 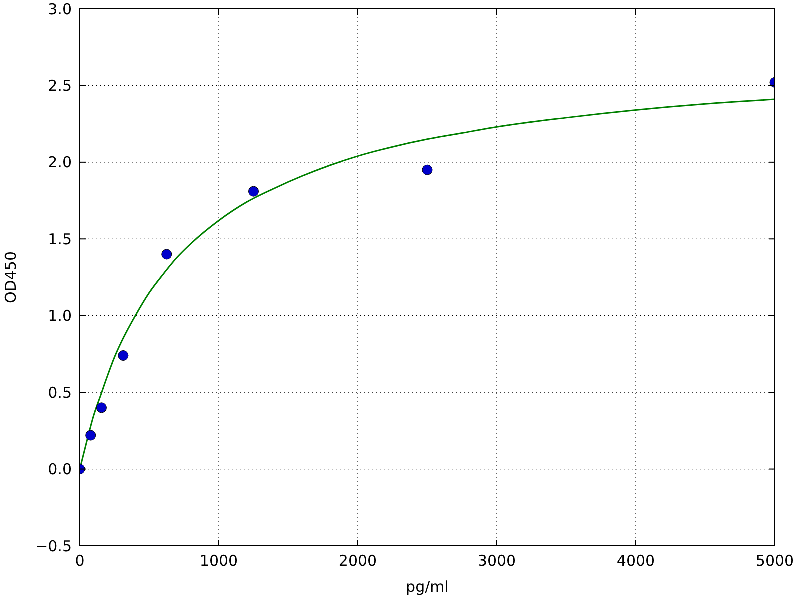 What do you see at coordinates (497, 561) in the screenshot?
I see `x-tick-label: 3000` at bounding box center [497, 561].